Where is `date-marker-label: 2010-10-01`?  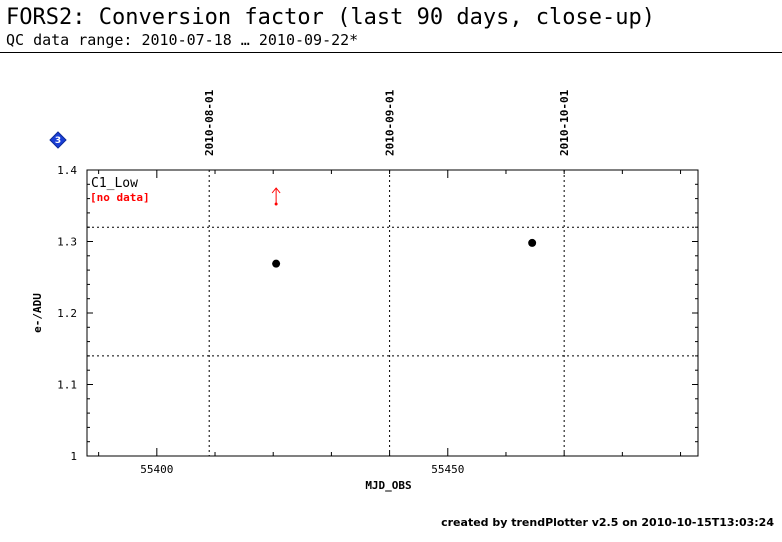 date-marker-label: 2010-10-01 is located at coordinates (564, 122).